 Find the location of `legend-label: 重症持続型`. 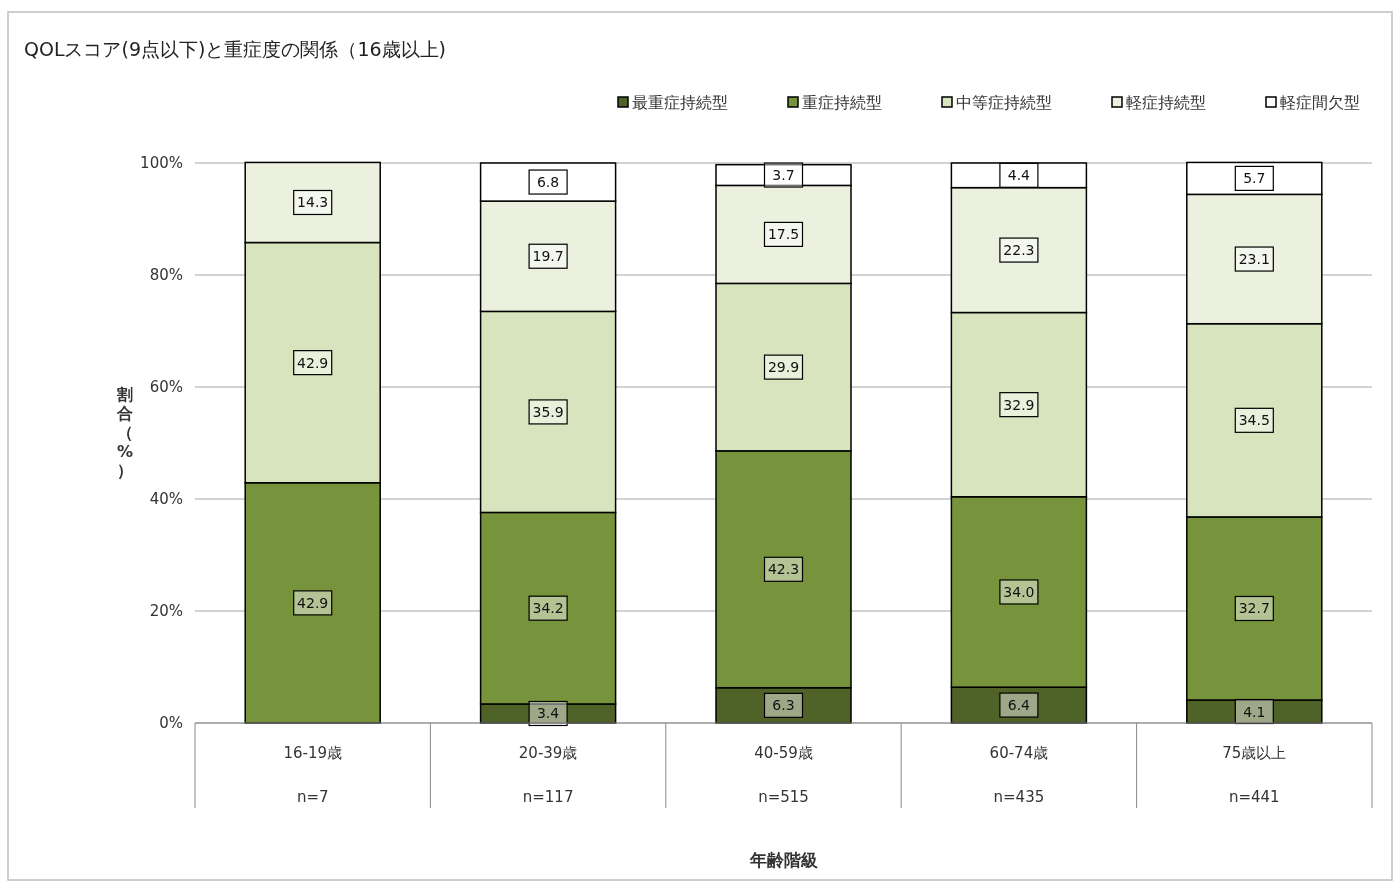

legend-label: 重症持続型 is located at coordinates (842, 102).